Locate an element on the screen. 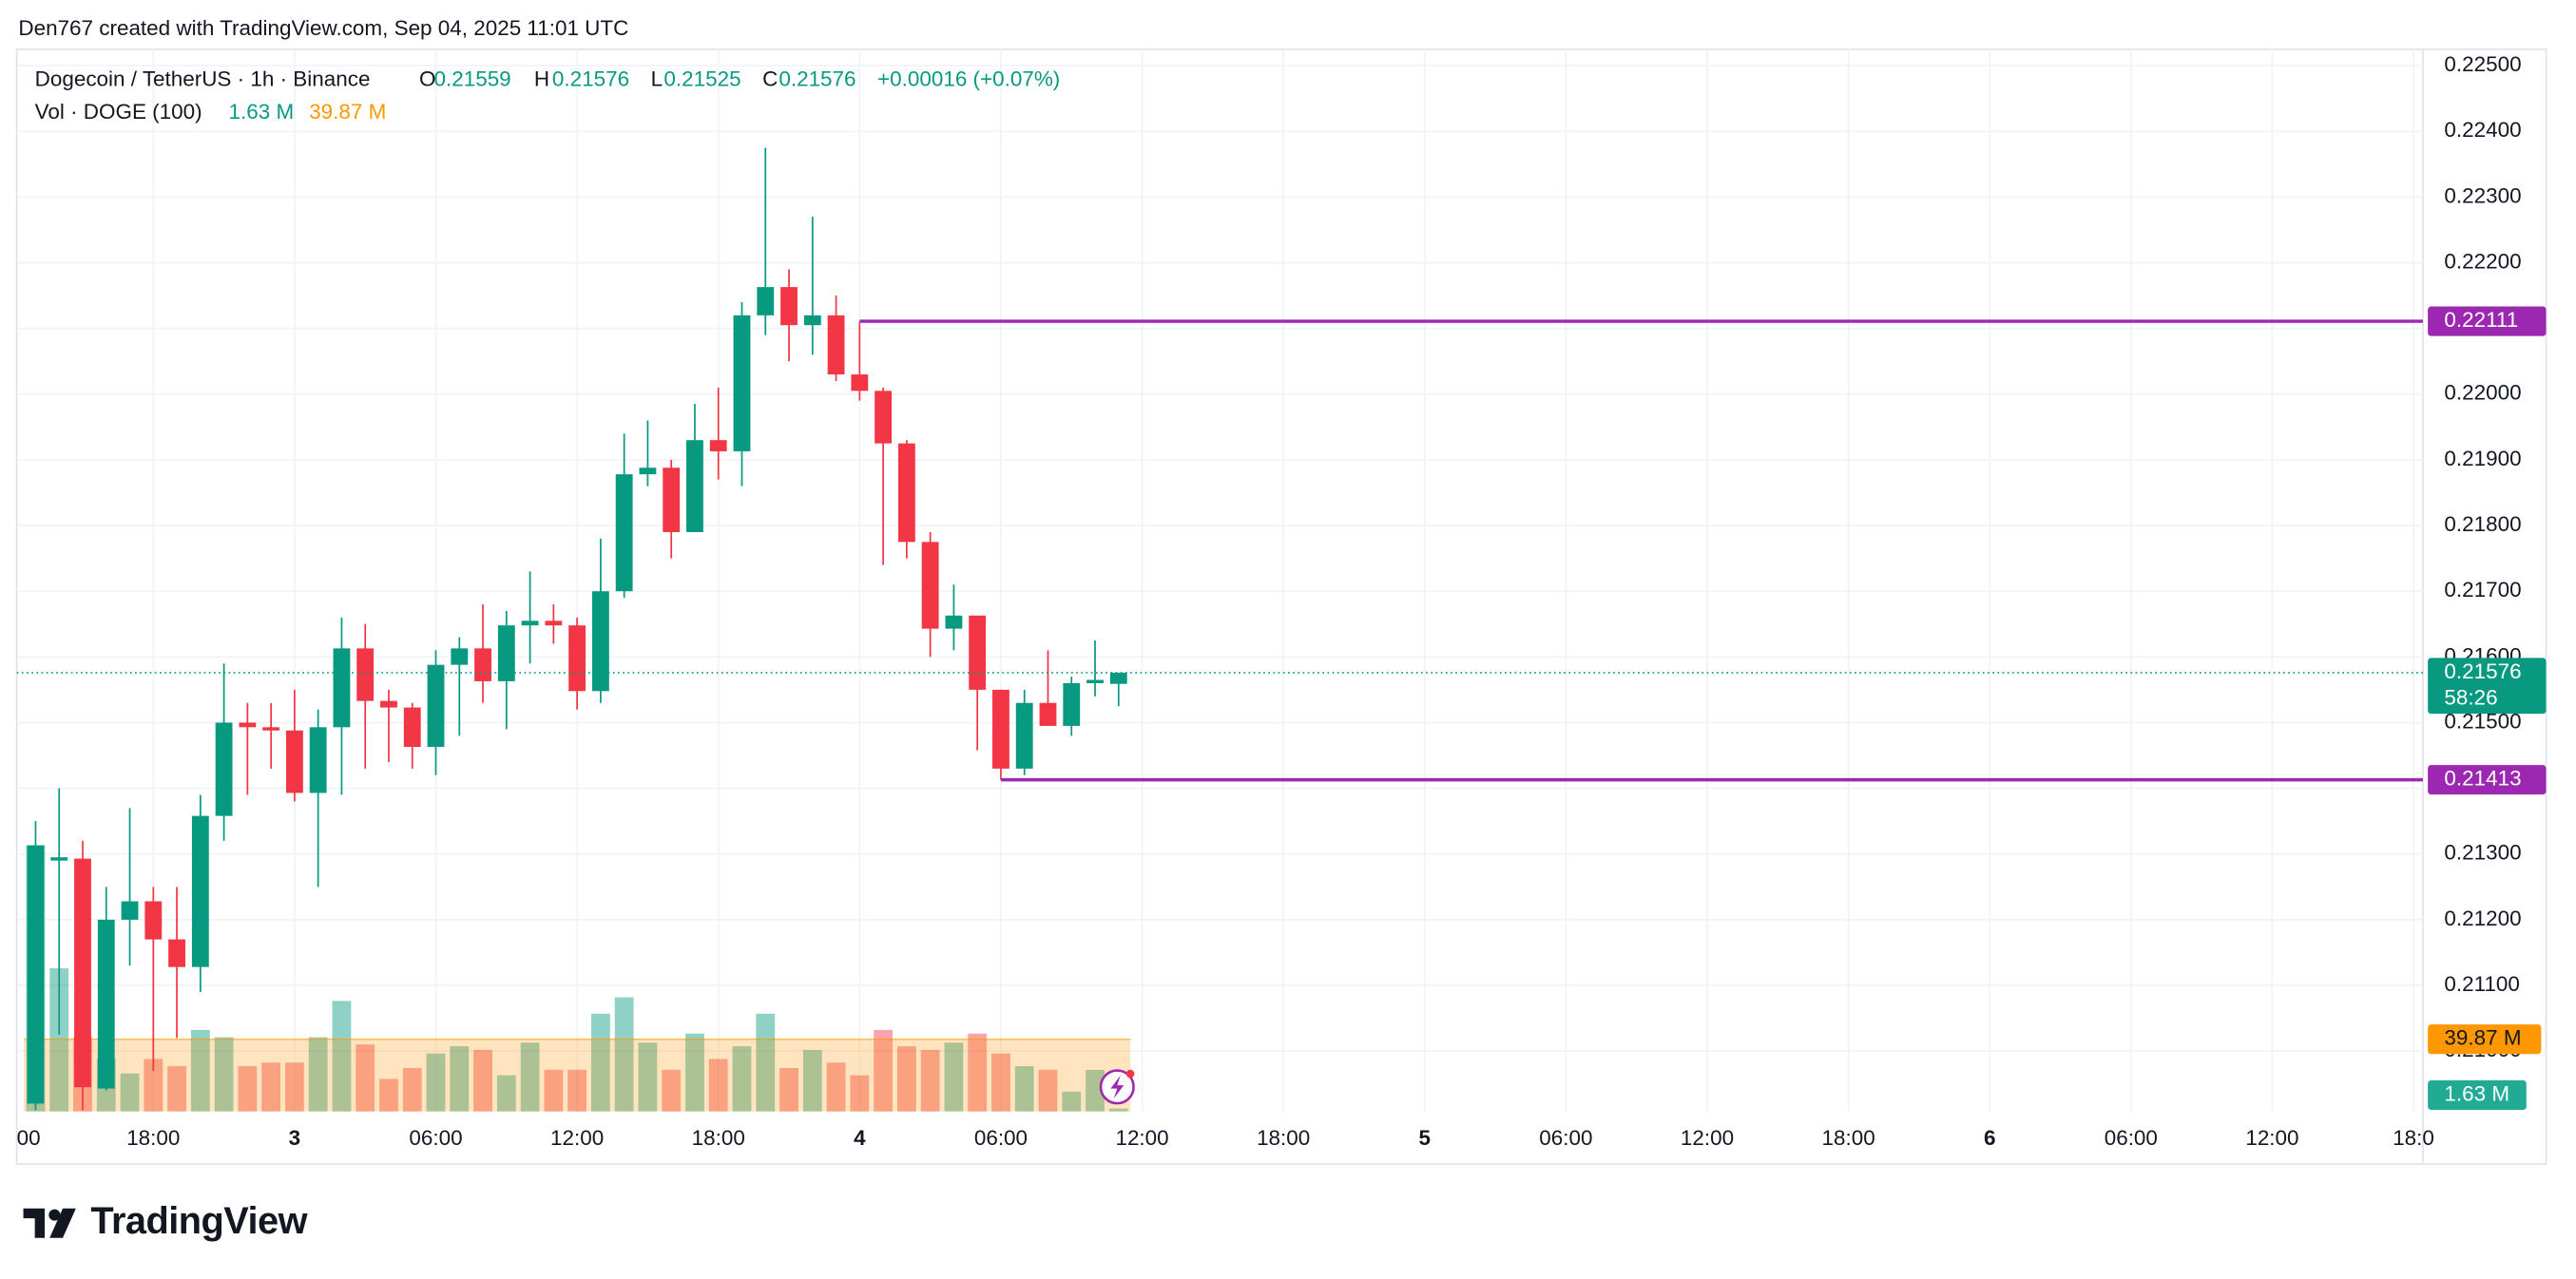 Image resolution: width=2576 pixels, height=1279 pixels. level-label: 0.22111 is located at coordinates (2481, 320).